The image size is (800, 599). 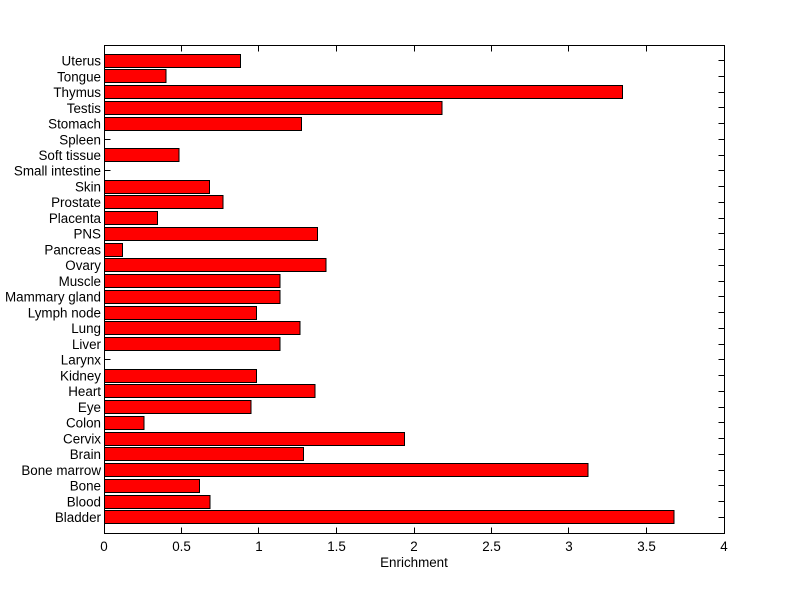 I want to click on svg-text: Cervix, so click(x=82, y=438).